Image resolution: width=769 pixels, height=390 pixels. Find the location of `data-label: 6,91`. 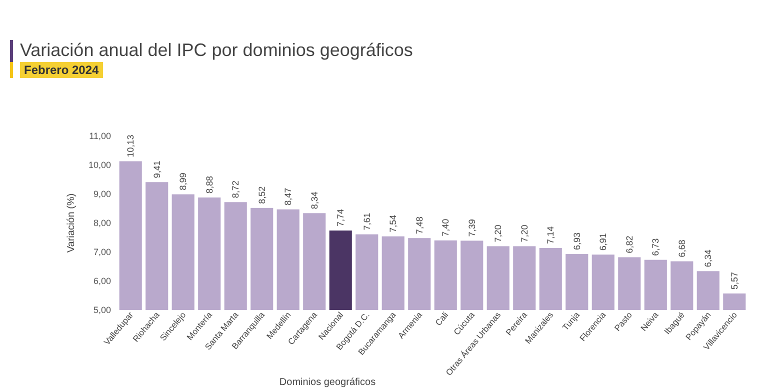

data-label: 6,91 is located at coordinates (603, 242).